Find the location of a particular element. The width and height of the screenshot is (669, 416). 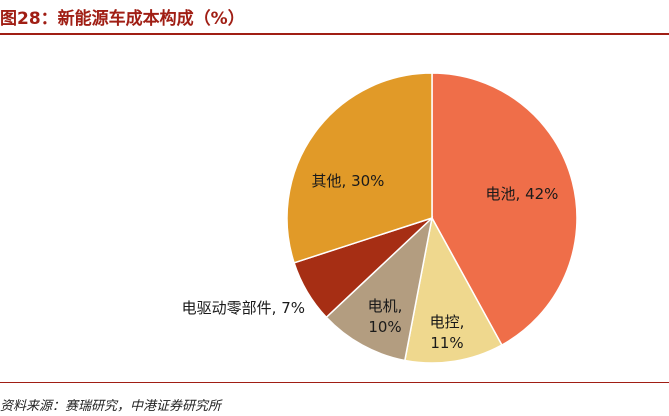

slice-label-1: 电池, 42% is located at coordinates (522, 194).